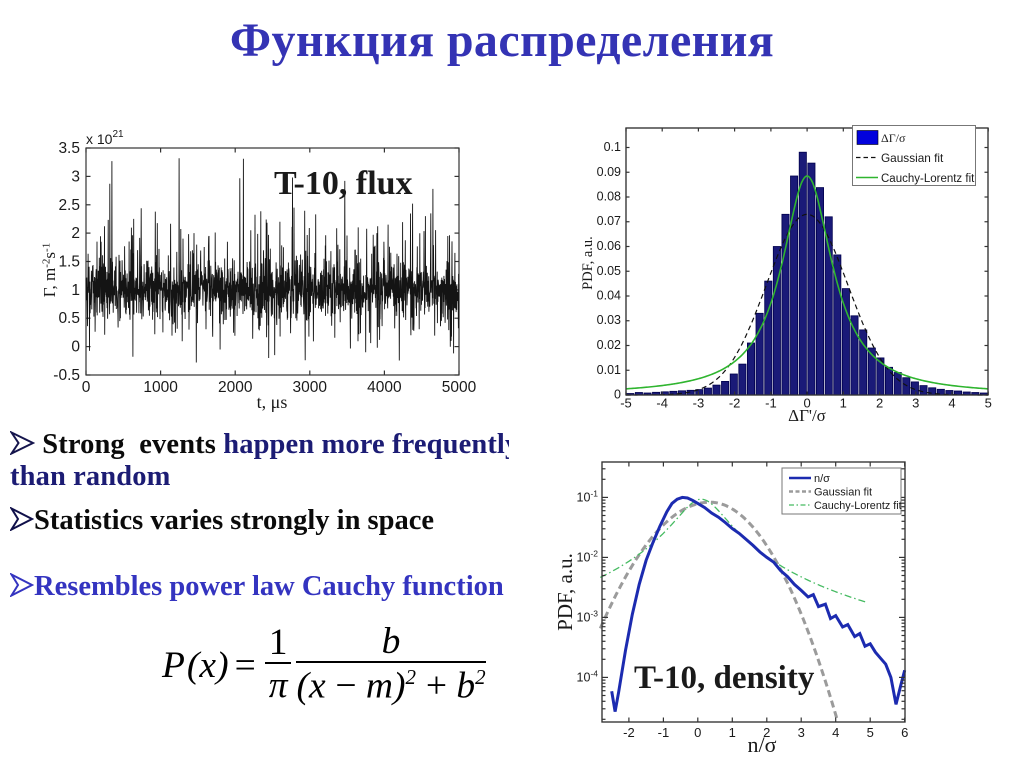 The width and height of the screenshot is (1024, 768). Describe the element at coordinates (904, 732) in the screenshot. I see `svg-text: 6` at that location.